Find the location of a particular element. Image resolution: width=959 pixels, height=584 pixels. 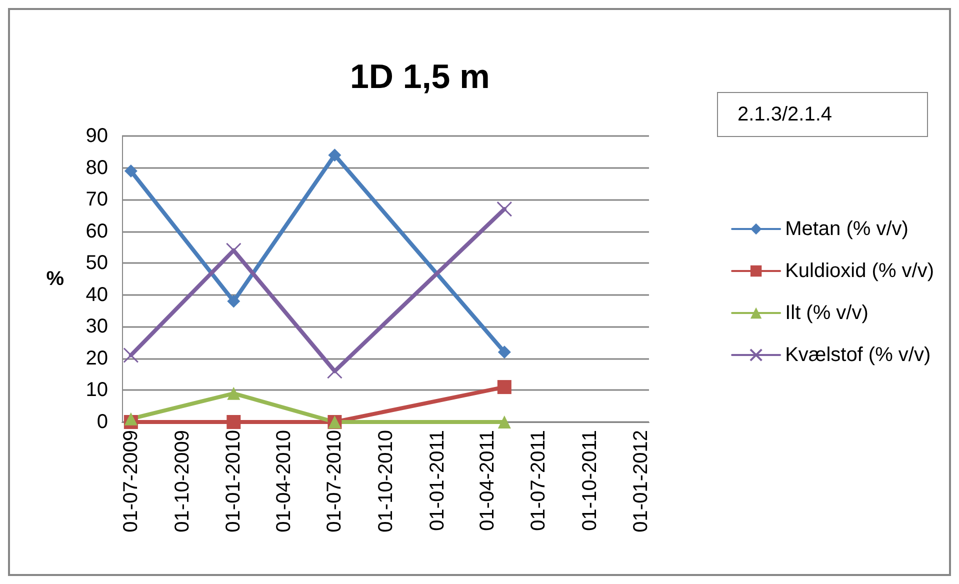

x-tick-label: 01-04-2010 is located at coordinates (283, 481).